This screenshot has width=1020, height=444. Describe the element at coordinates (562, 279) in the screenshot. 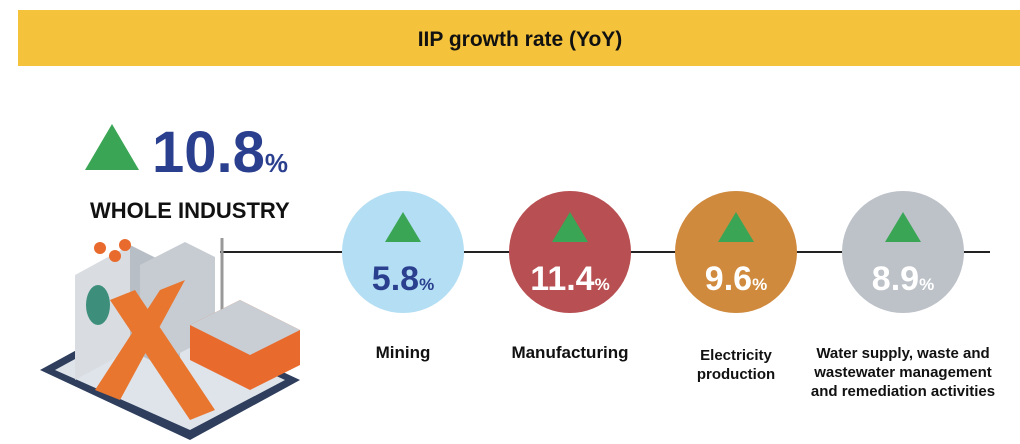

I see `value-number: 11.4` at that location.